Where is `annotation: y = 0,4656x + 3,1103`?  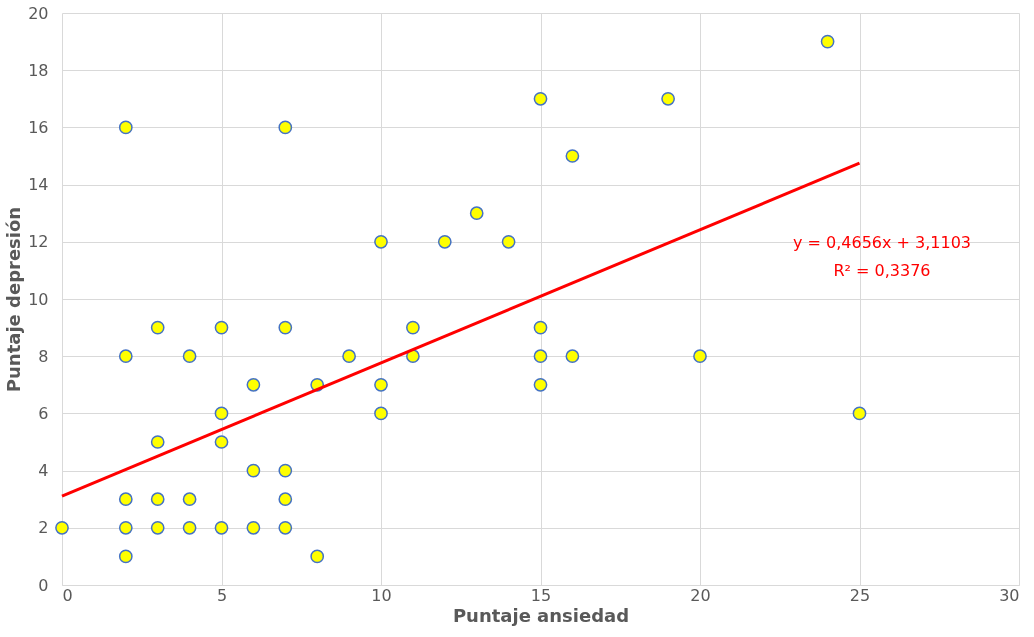
annotation: y = 0,4656x + 3,1103 is located at coordinates (882, 242).